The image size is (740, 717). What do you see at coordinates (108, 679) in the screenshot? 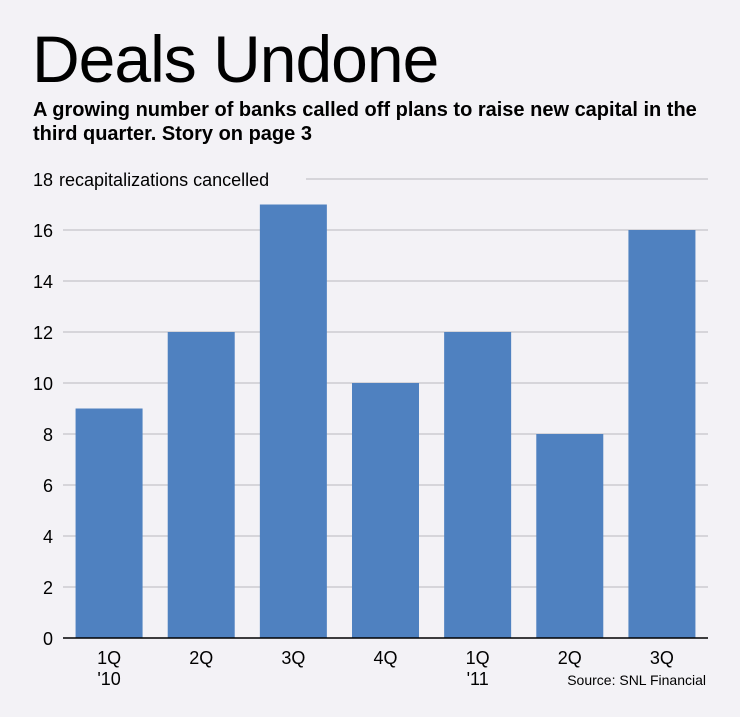
I see `x-tick-year-label: '10` at bounding box center [108, 679].